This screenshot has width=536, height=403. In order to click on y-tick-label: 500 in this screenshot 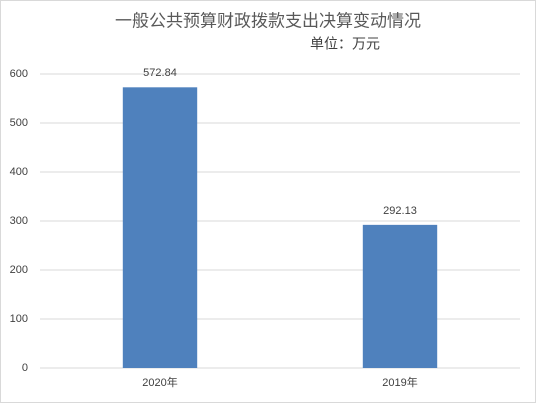, I will do `click(19, 123)`.